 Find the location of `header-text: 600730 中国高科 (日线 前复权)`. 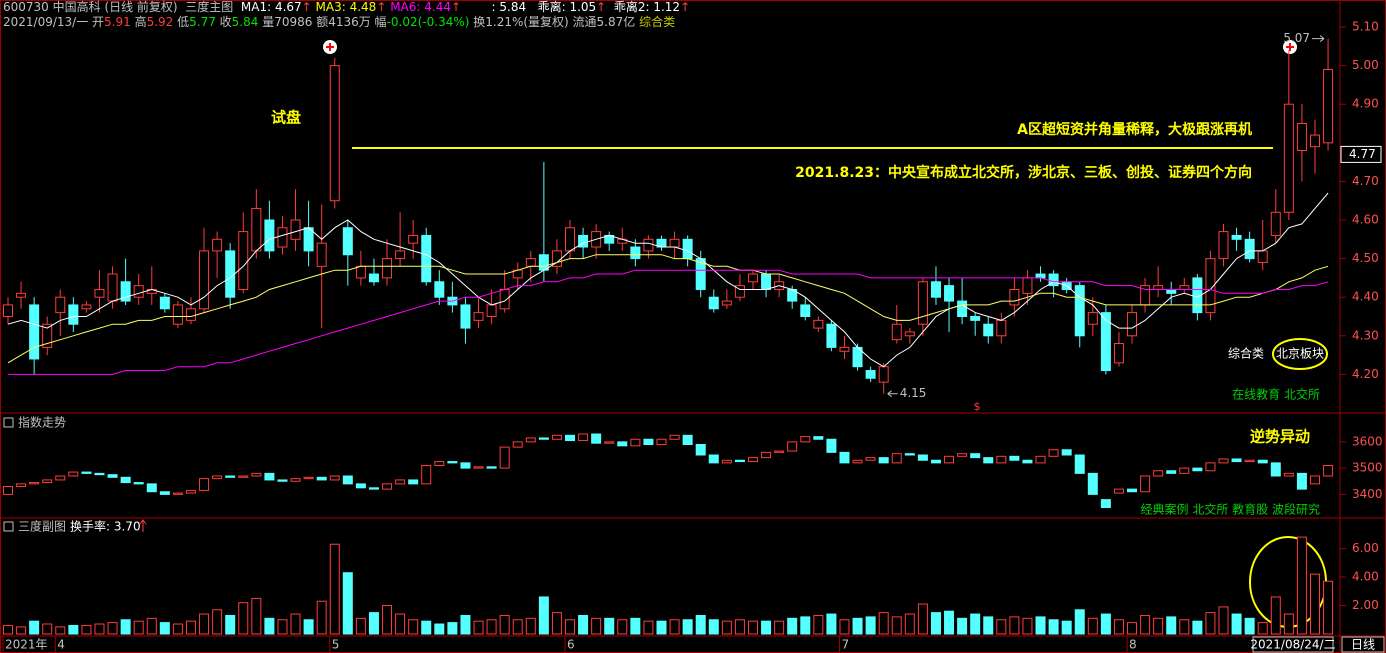

header-text: 600730 中国高科 (日线 前复权) is located at coordinates (90, 7).